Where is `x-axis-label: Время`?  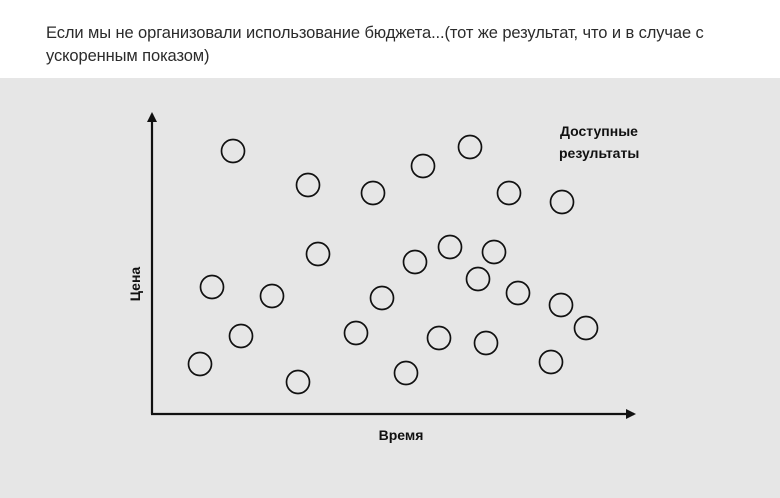 x-axis-label: Время is located at coordinates (401, 435).